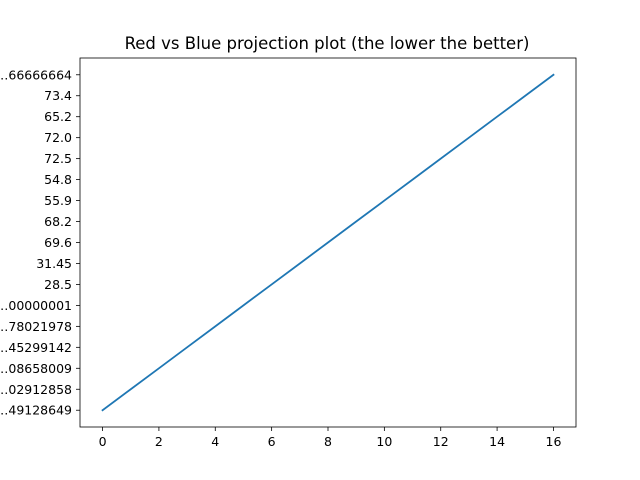 The width and height of the screenshot is (640, 480). What do you see at coordinates (58, 200) in the screenshot?
I see `y-tick-label: 55.9` at bounding box center [58, 200].